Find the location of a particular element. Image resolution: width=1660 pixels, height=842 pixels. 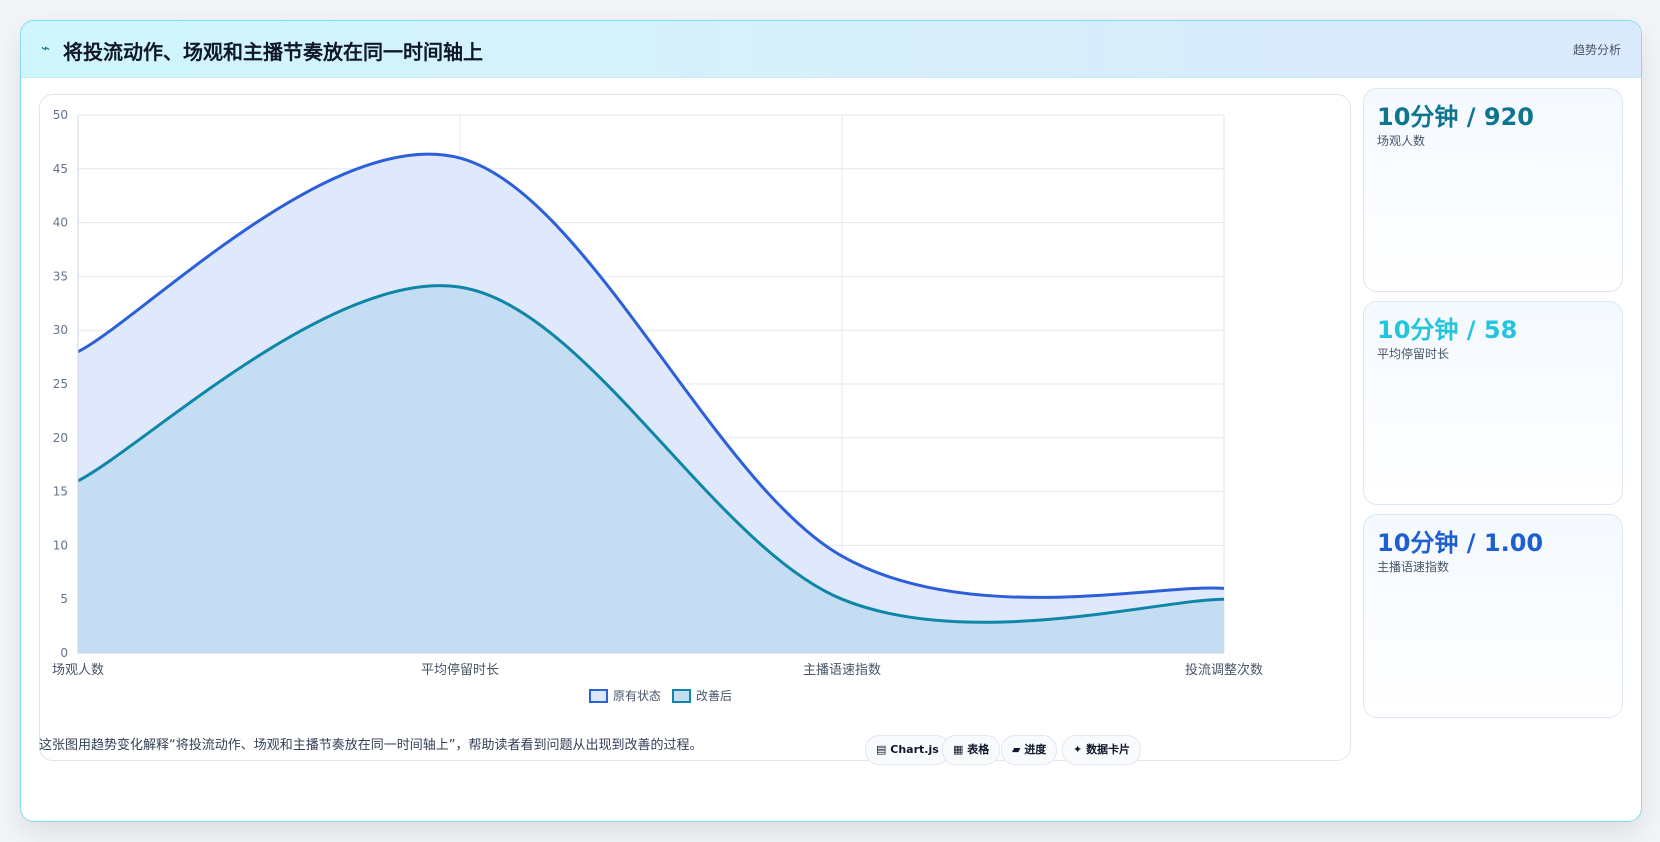

stat-card-2: 10分钟 / 58 平均停留时长 is located at coordinates (1493, 403).